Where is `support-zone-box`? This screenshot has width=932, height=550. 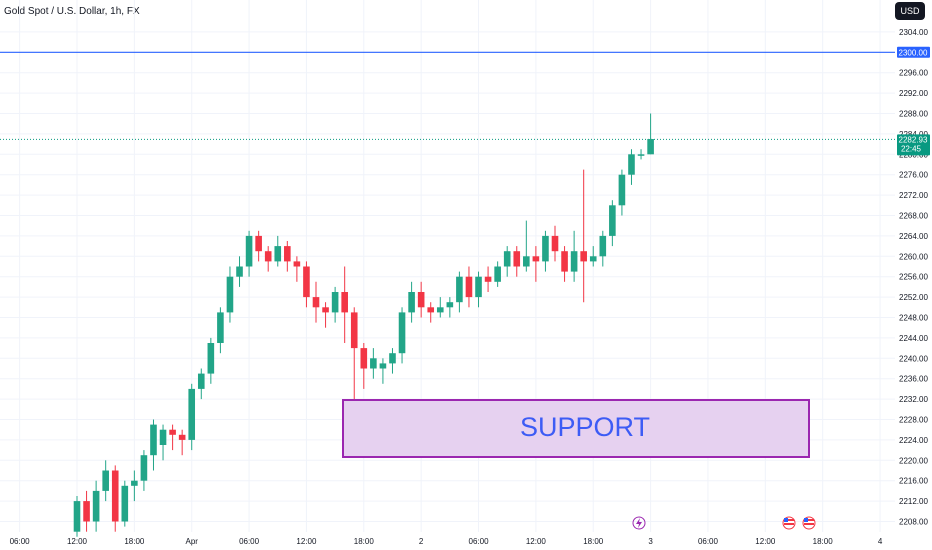 support-zone-box is located at coordinates (576, 428).